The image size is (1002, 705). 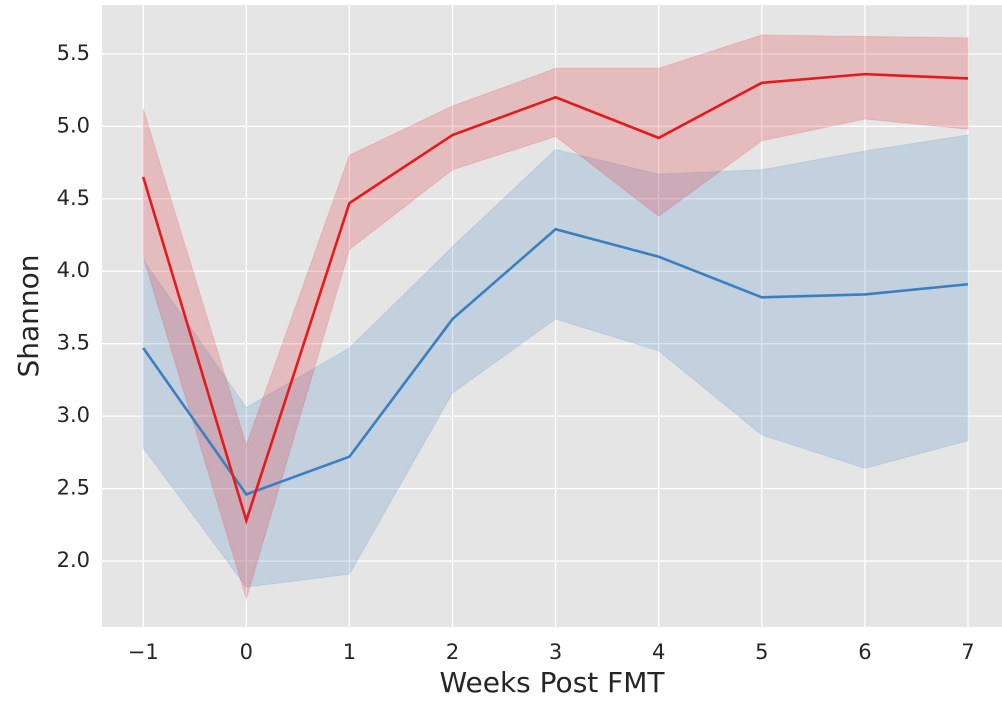 What do you see at coordinates (73, 343) in the screenshot?
I see `y-tick-label: 3.5` at bounding box center [73, 343].